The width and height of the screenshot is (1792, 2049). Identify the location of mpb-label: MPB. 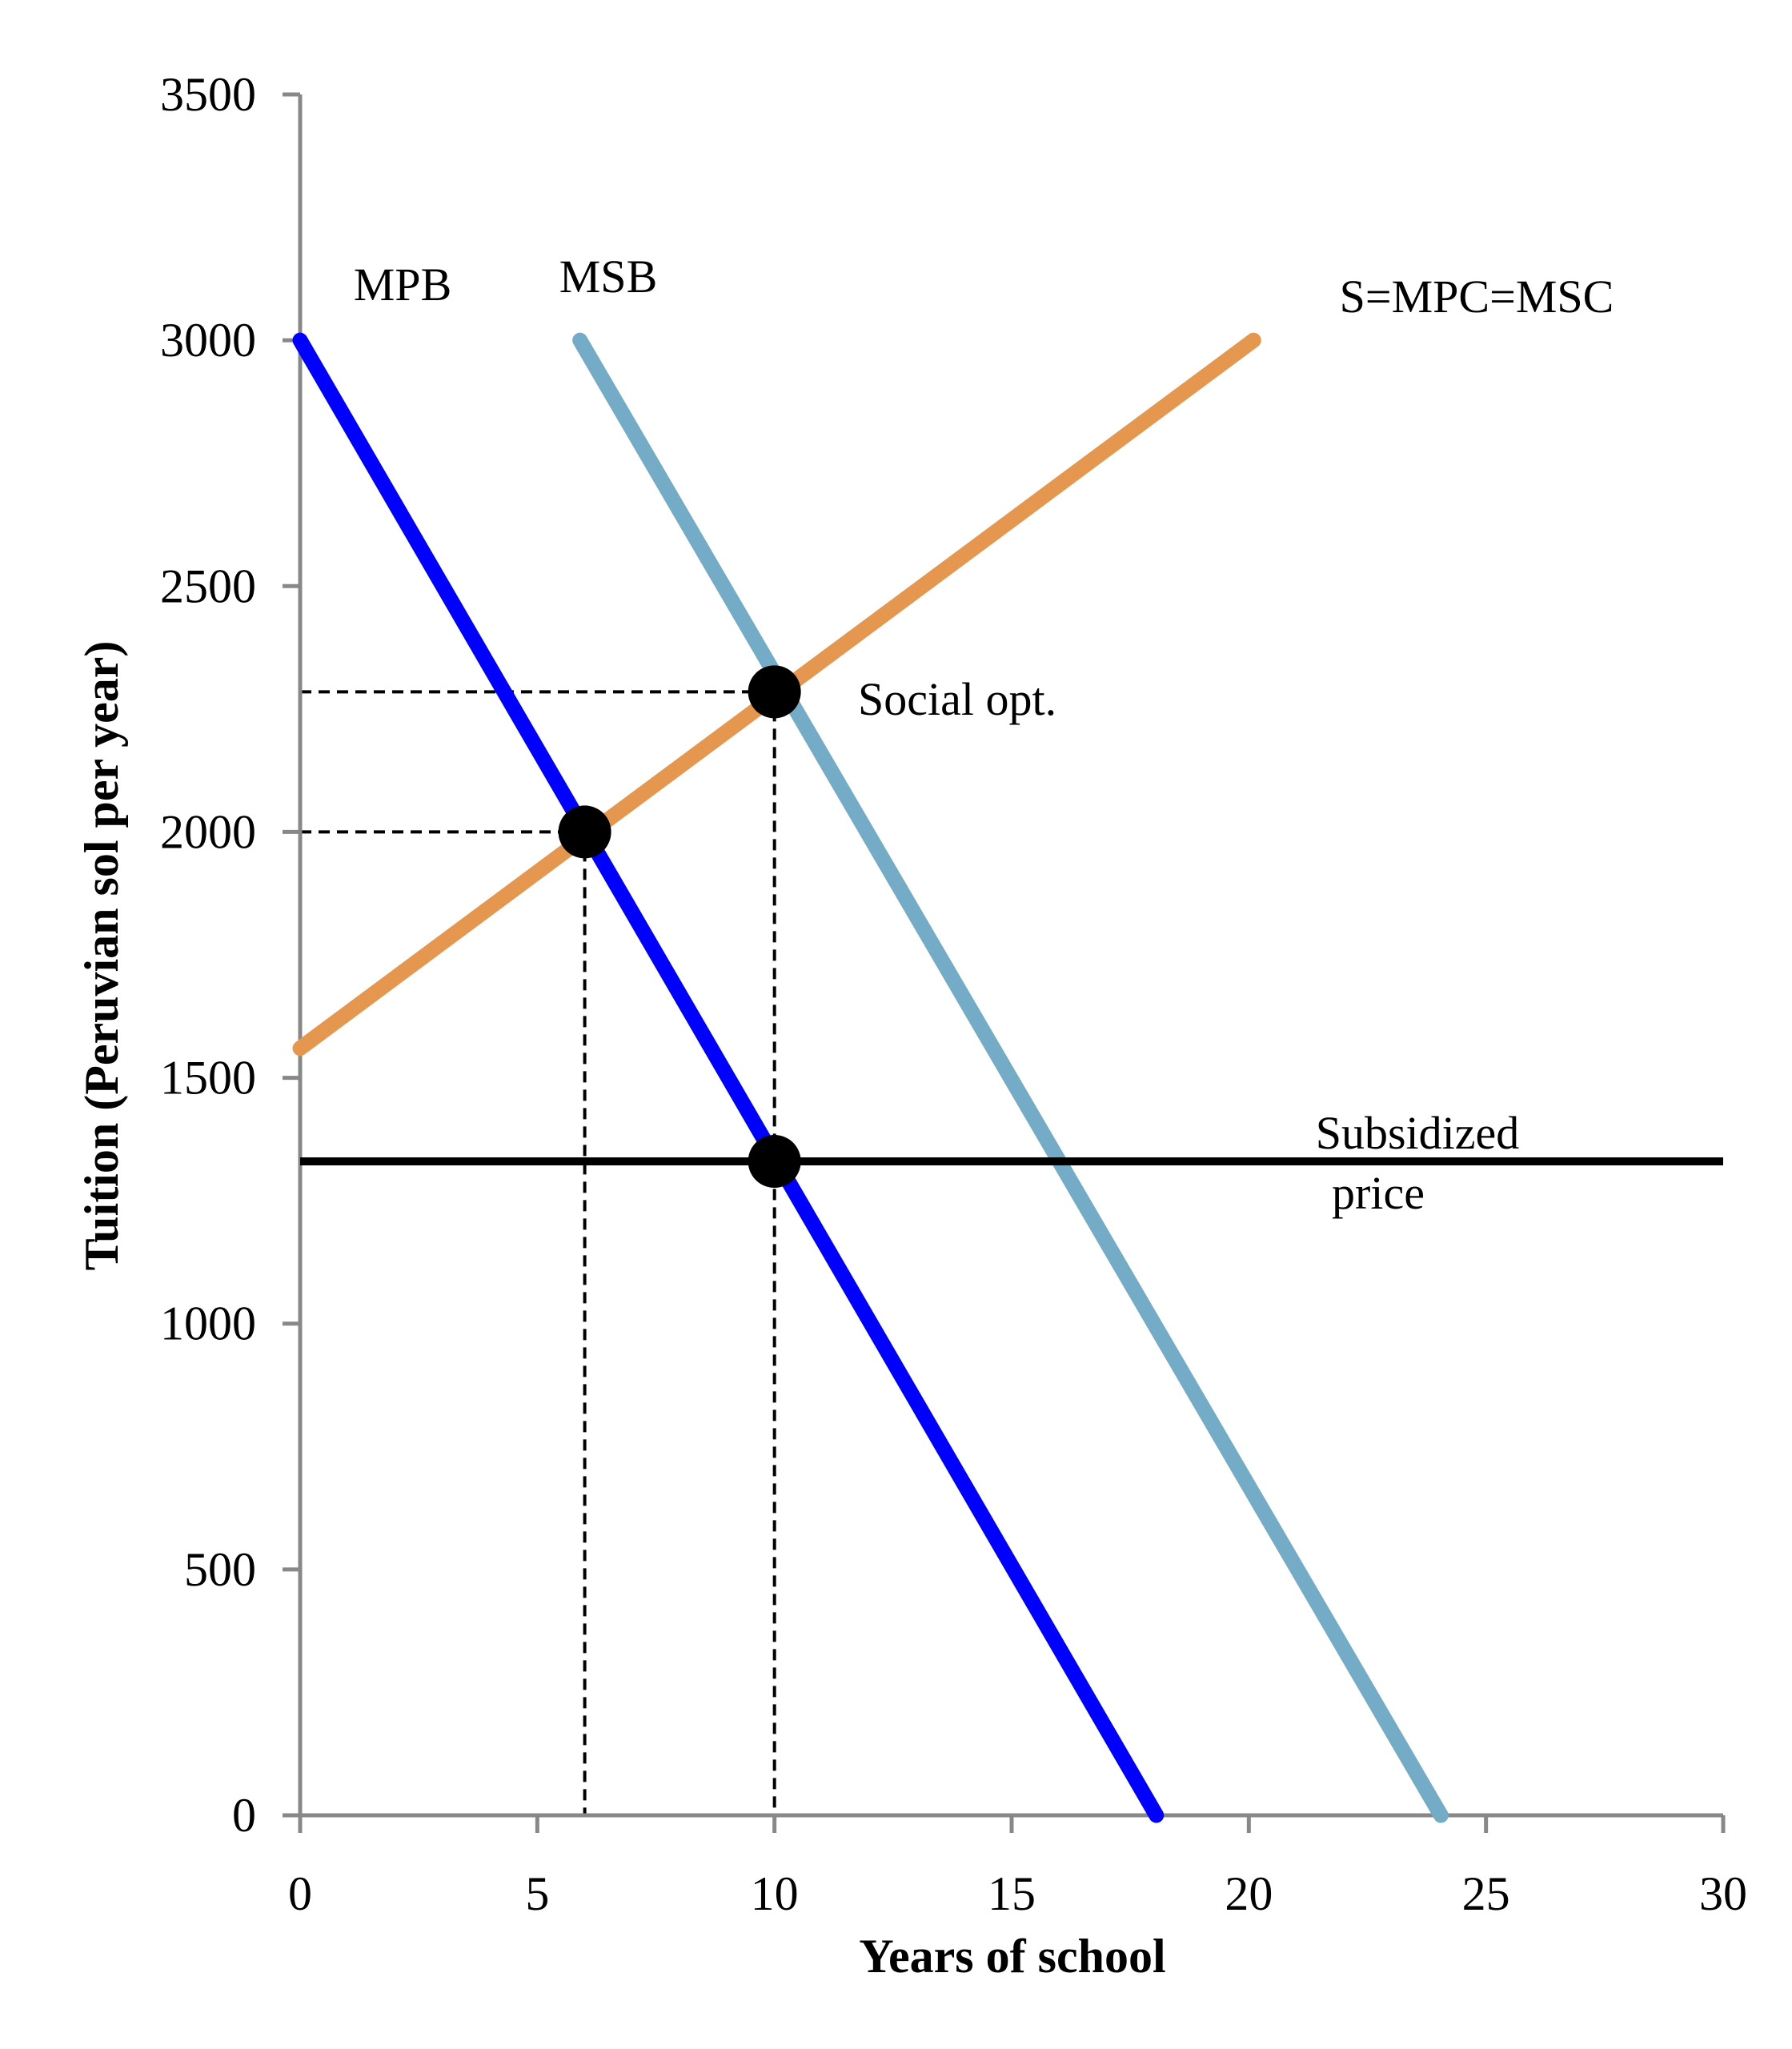
(403, 285).